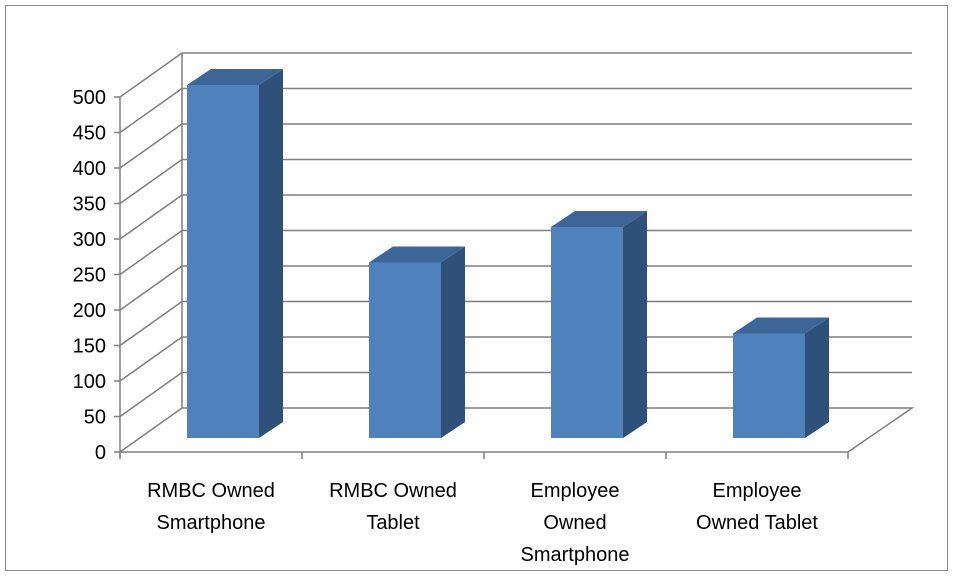  Describe the element at coordinates (100, 453) in the screenshot. I see `y-tick-label: 0` at that location.